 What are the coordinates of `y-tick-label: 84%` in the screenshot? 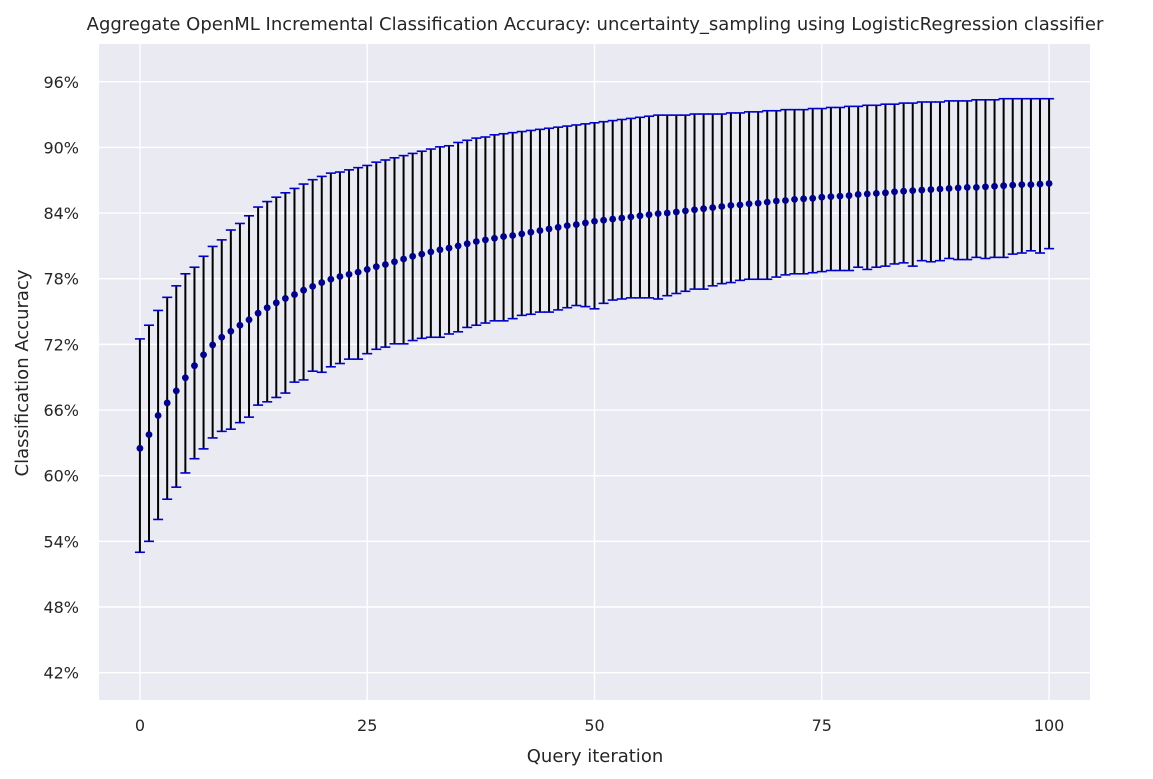 It's located at (61, 213).